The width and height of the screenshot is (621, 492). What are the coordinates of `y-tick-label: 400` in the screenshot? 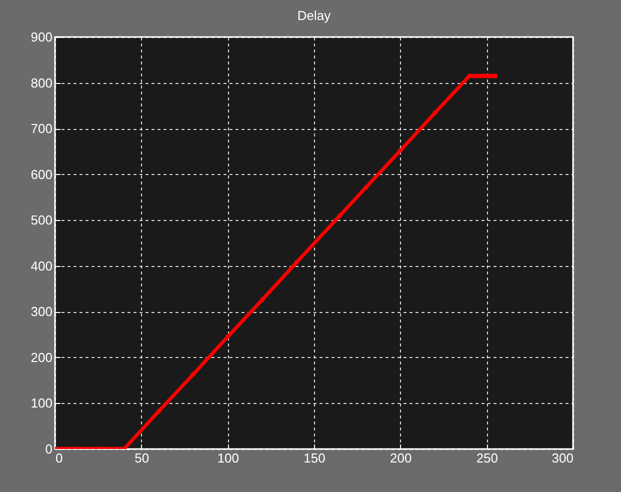 It's located at (41, 266).